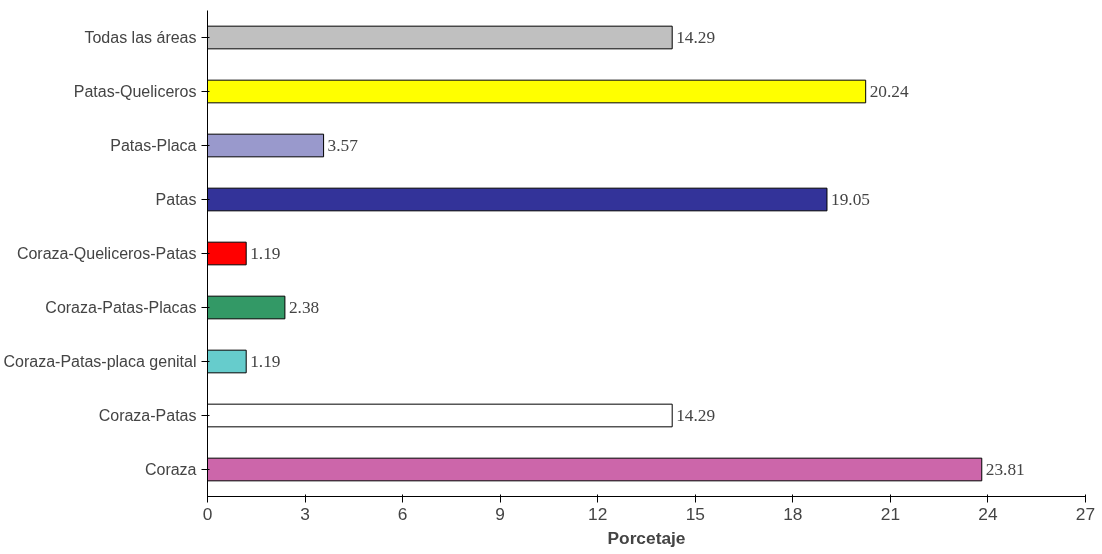 The height and width of the screenshot is (554, 1102). What do you see at coordinates (646, 537) in the screenshot?
I see `x-axis-title: Porcetaje` at bounding box center [646, 537].